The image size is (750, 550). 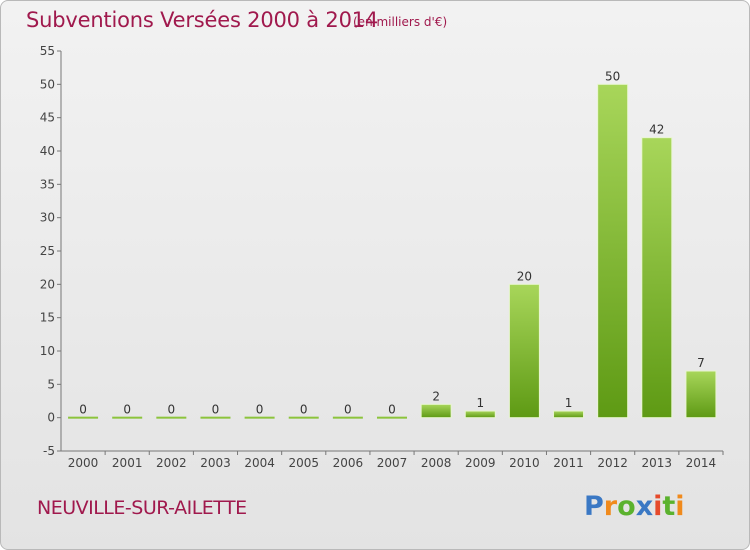 I want to click on x-tick-label: 2008, so click(x=436, y=463).